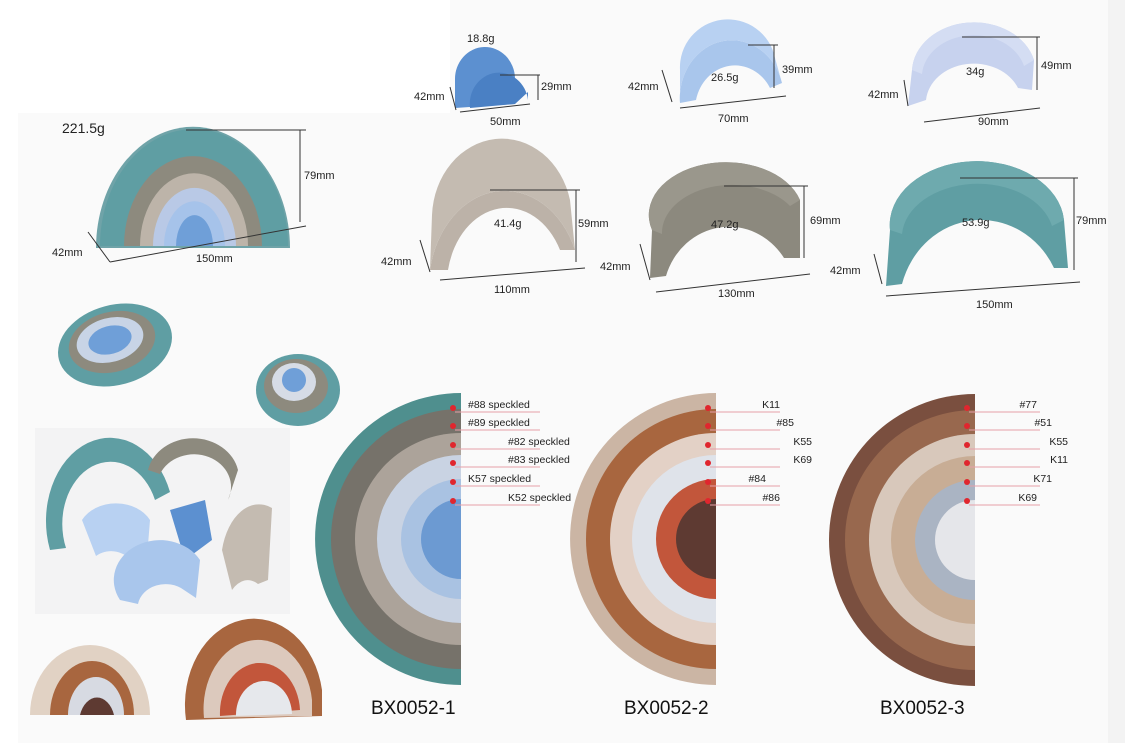 The width and height of the screenshot is (1125, 743). What do you see at coordinates (643, 87) in the screenshot?
I see `piece-2-depth: 42mm` at bounding box center [643, 87].